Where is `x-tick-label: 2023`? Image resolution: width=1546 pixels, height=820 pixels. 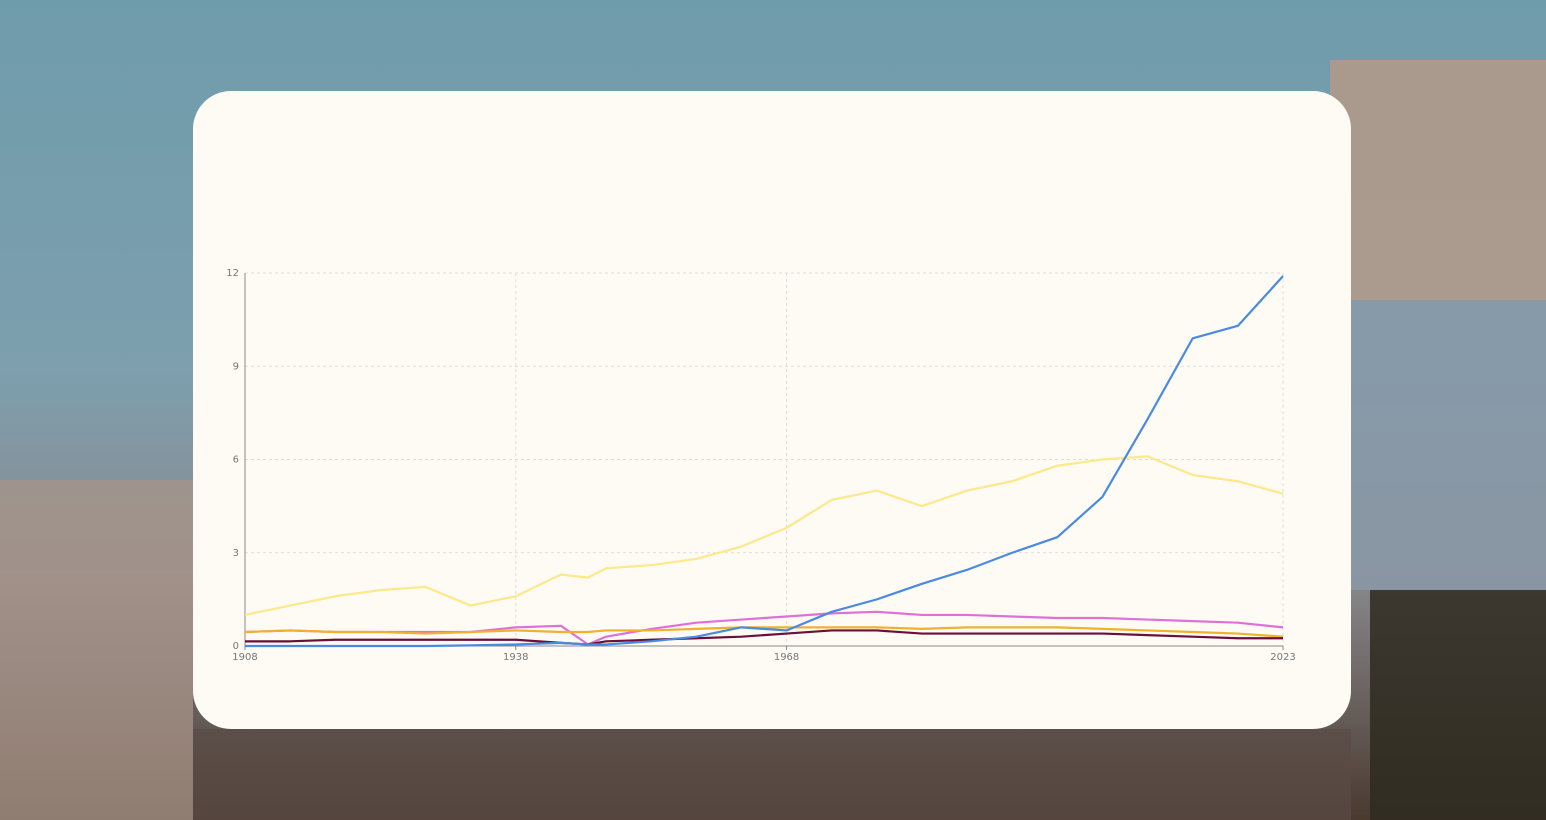
x-tick-label: 2023 is located at coordinates (1282, 657).